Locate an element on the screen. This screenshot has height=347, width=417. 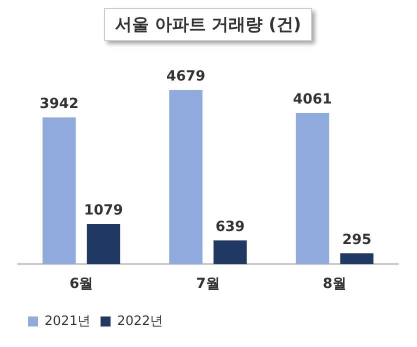
chart-title: 서울 아파트 거래량 (건) is located at coordinates (208, 24).